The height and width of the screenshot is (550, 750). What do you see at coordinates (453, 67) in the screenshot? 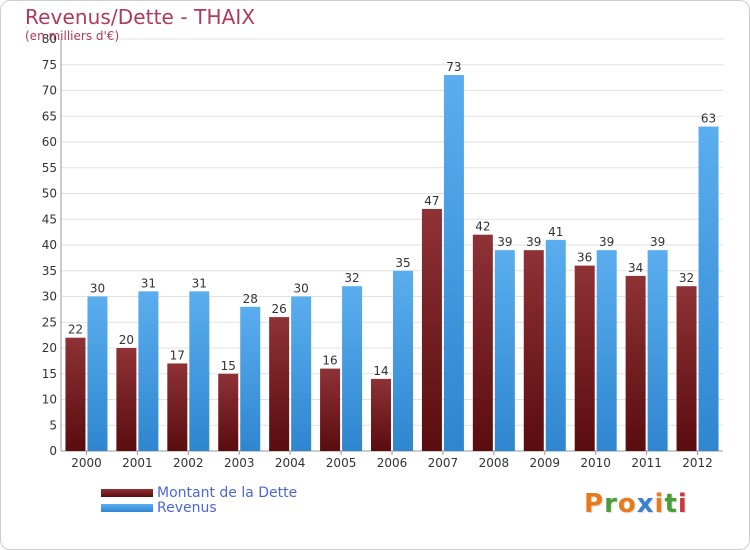
I see `data-label: 73` at bounding box center [453, 67].